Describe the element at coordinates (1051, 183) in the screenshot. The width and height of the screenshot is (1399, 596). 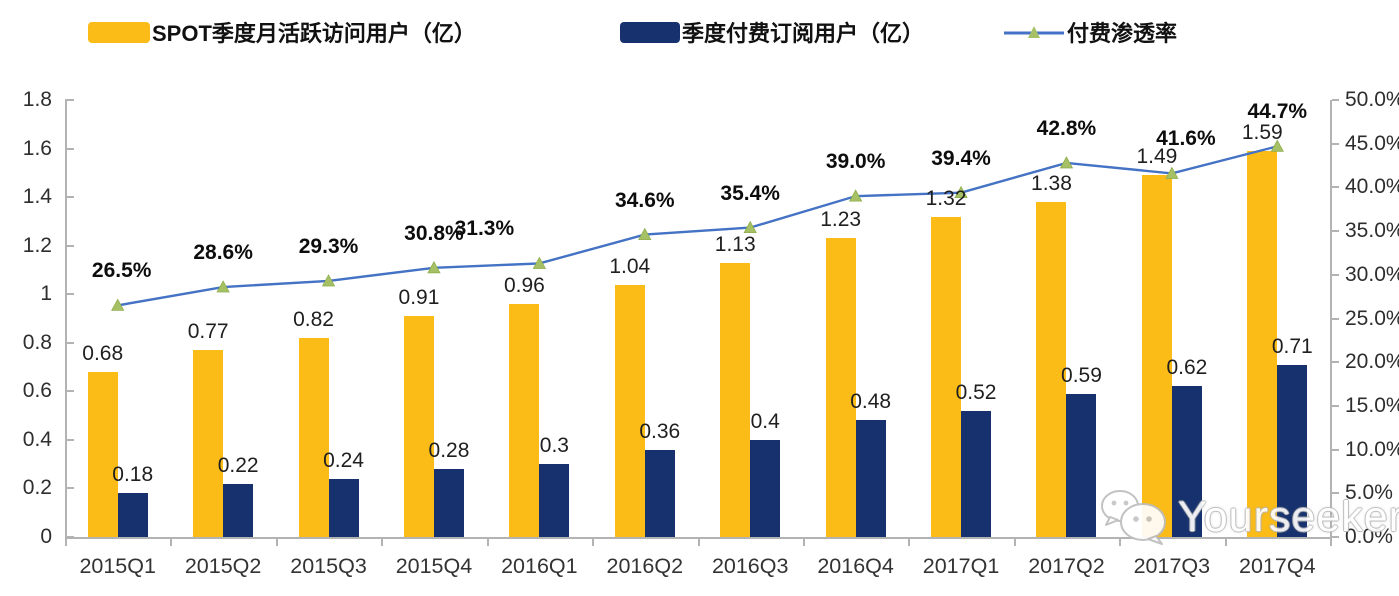
I see `mau-bar-label: 1.38` at that location.